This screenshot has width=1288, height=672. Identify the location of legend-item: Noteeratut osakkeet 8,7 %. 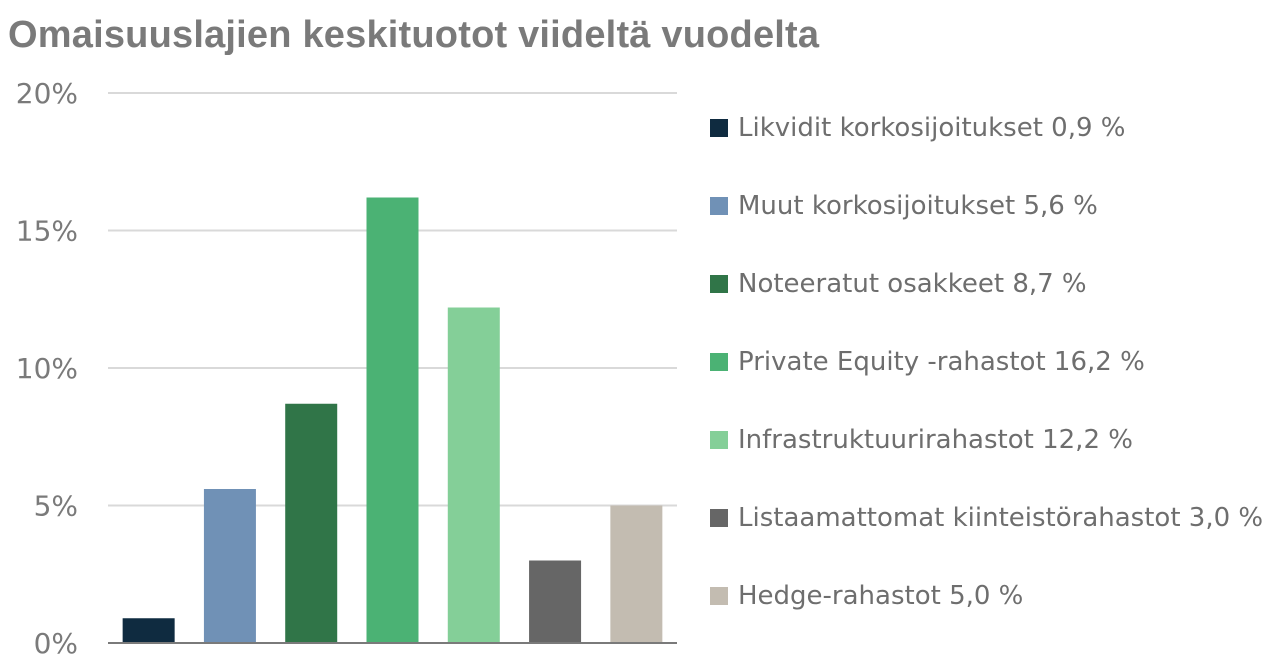
(898, 284).